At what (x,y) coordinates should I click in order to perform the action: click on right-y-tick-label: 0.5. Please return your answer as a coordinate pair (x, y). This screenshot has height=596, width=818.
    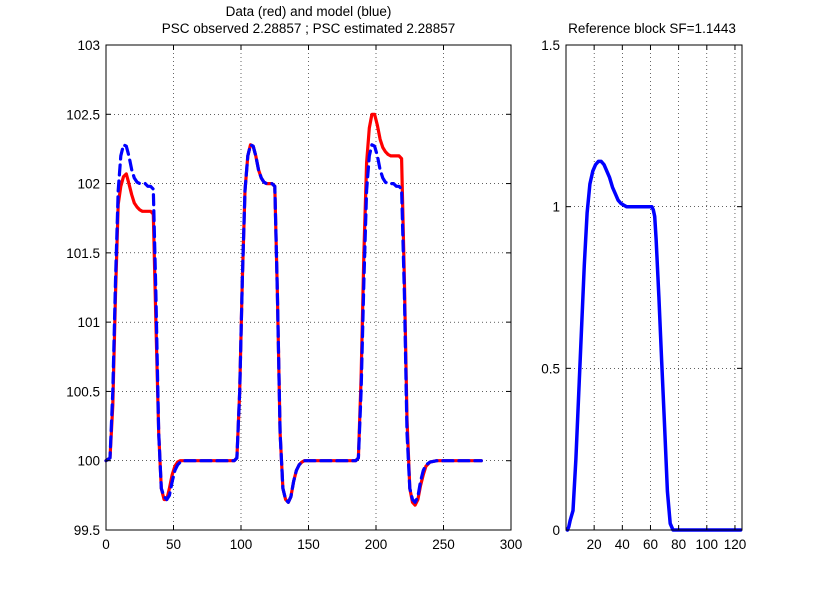
    Looking at the image, I should click on (550, 368).